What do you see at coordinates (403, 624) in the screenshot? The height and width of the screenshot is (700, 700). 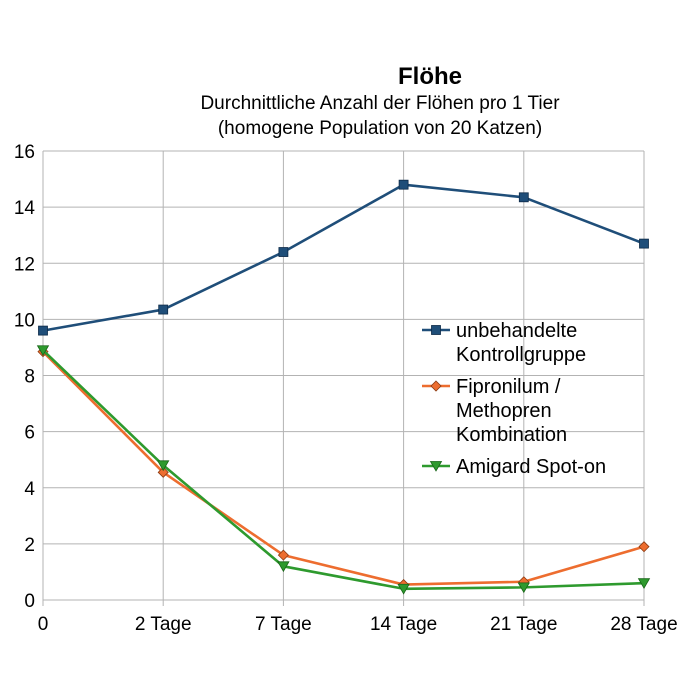 I see `x-tick-label: 14 Tage` at bounding box center [403, 624].